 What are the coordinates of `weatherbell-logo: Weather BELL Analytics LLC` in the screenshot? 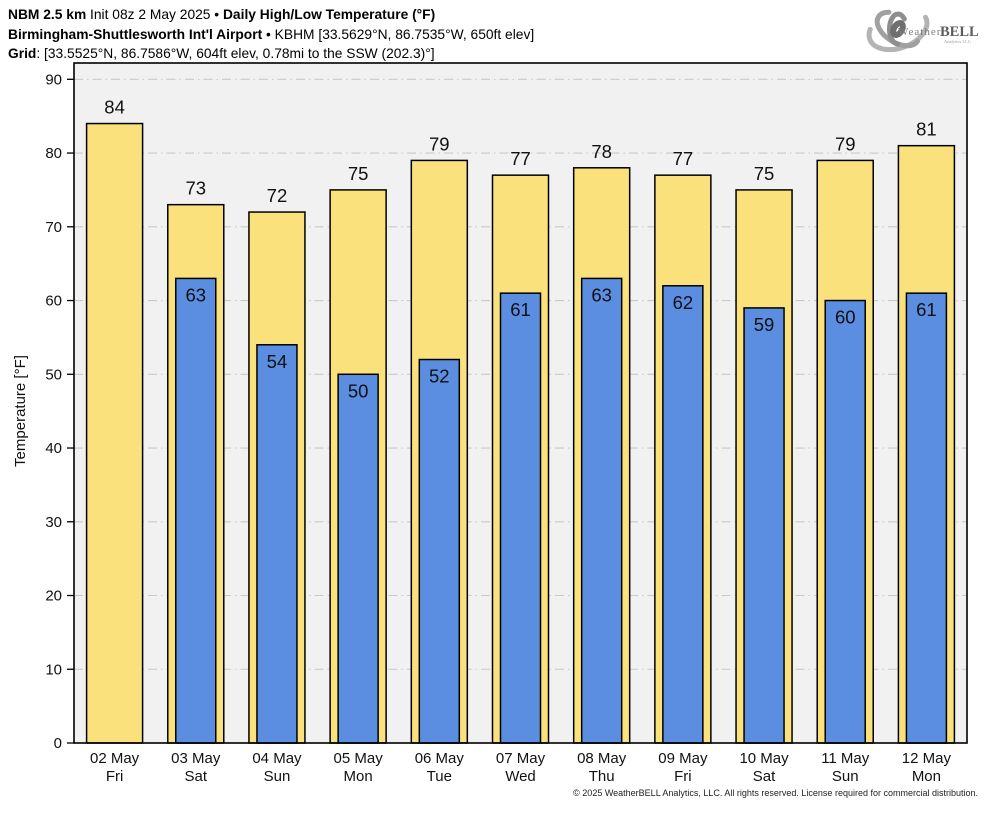 It's located at (920, 30).